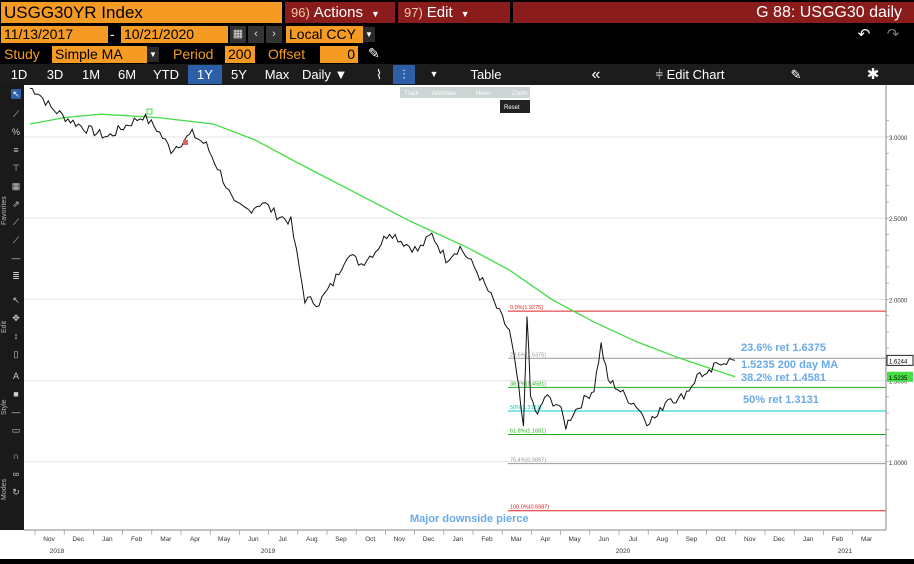  What do you see at coordinates (444, 94) in the screenshot?
I see `mini-annotate: Annotate` at bounding box center [444, 94].